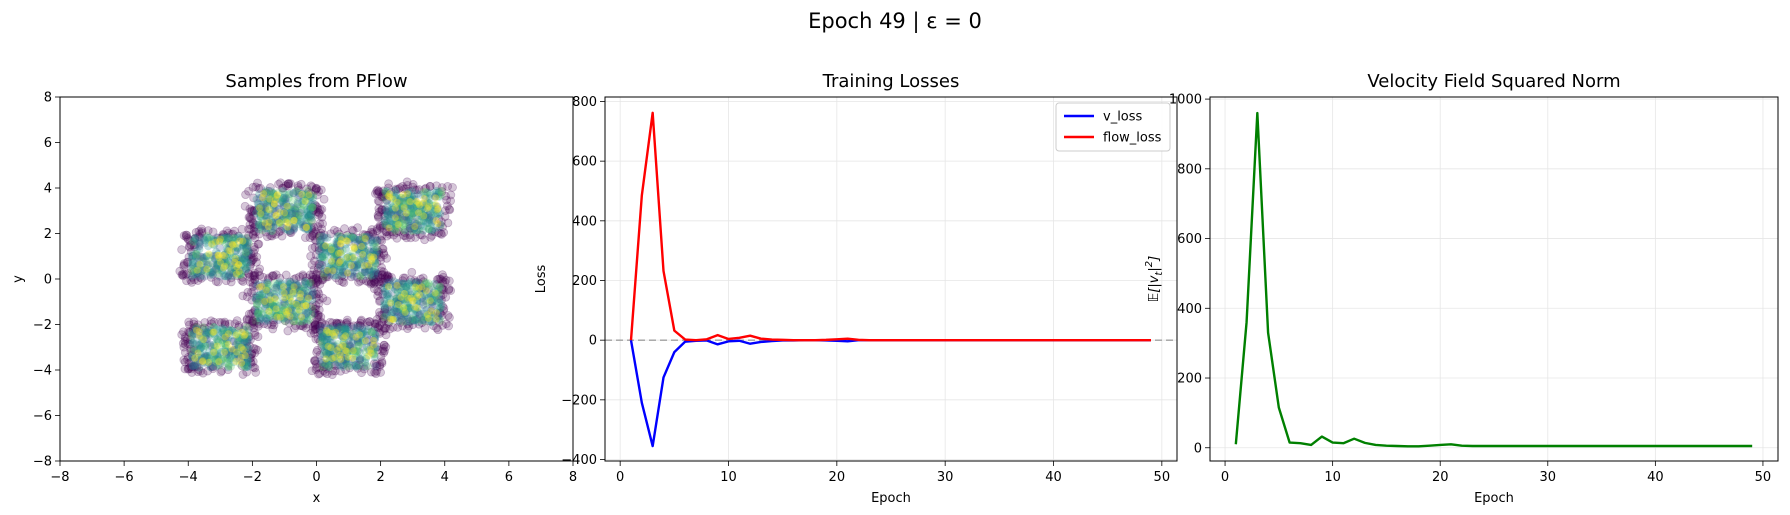 This screenshot has height=515, width=1790. What do you see at coordinates (1493, 81) in the screenshot?
I see `panel-title: Velocity Field Squared Norm` at bounding box center [1493, 81].